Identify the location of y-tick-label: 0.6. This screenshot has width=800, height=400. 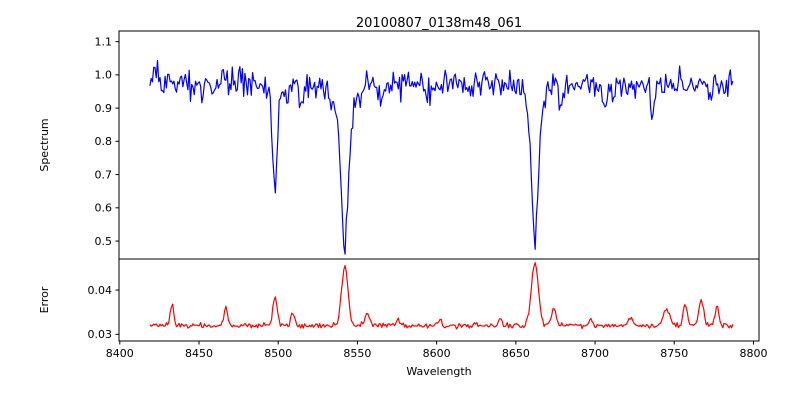
(104, 208).